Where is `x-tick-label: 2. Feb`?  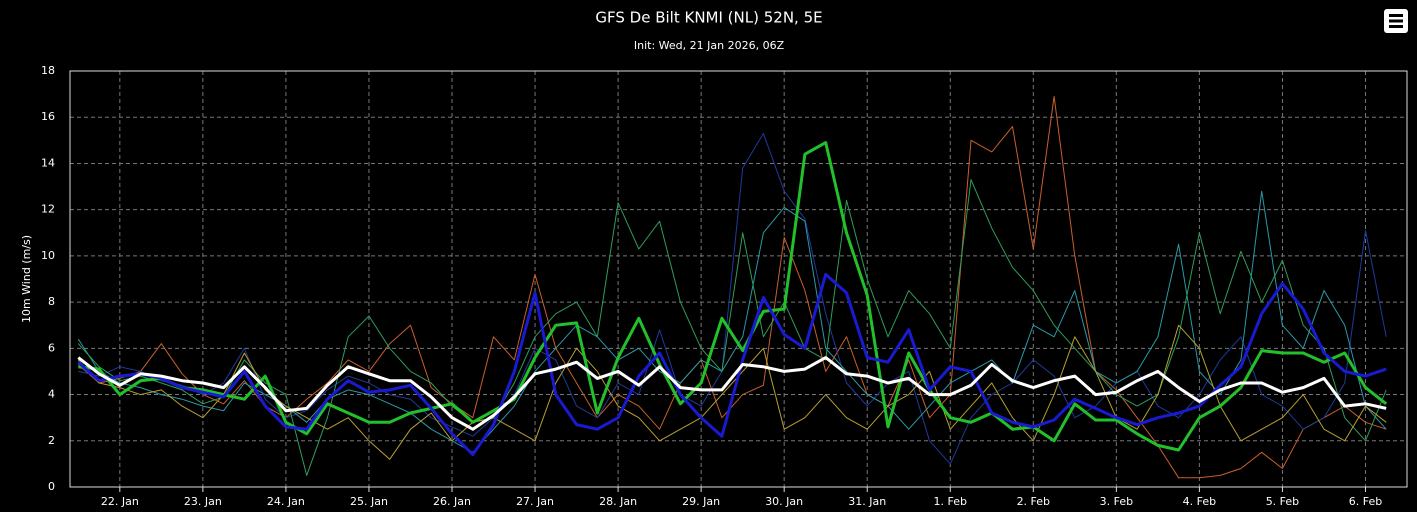 x-tick-label: 2. Feb is located at coordinates (1033, 501).